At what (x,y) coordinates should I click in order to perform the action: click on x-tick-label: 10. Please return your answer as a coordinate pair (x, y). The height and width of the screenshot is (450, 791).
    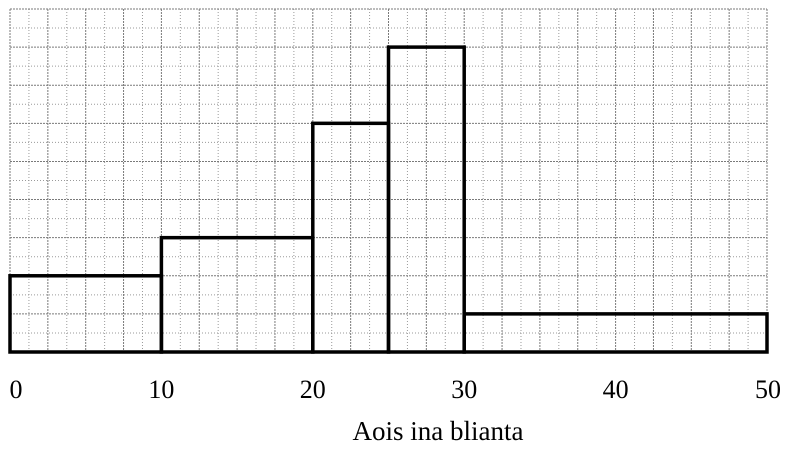
    Looking at the image, I should click on (161, 389).